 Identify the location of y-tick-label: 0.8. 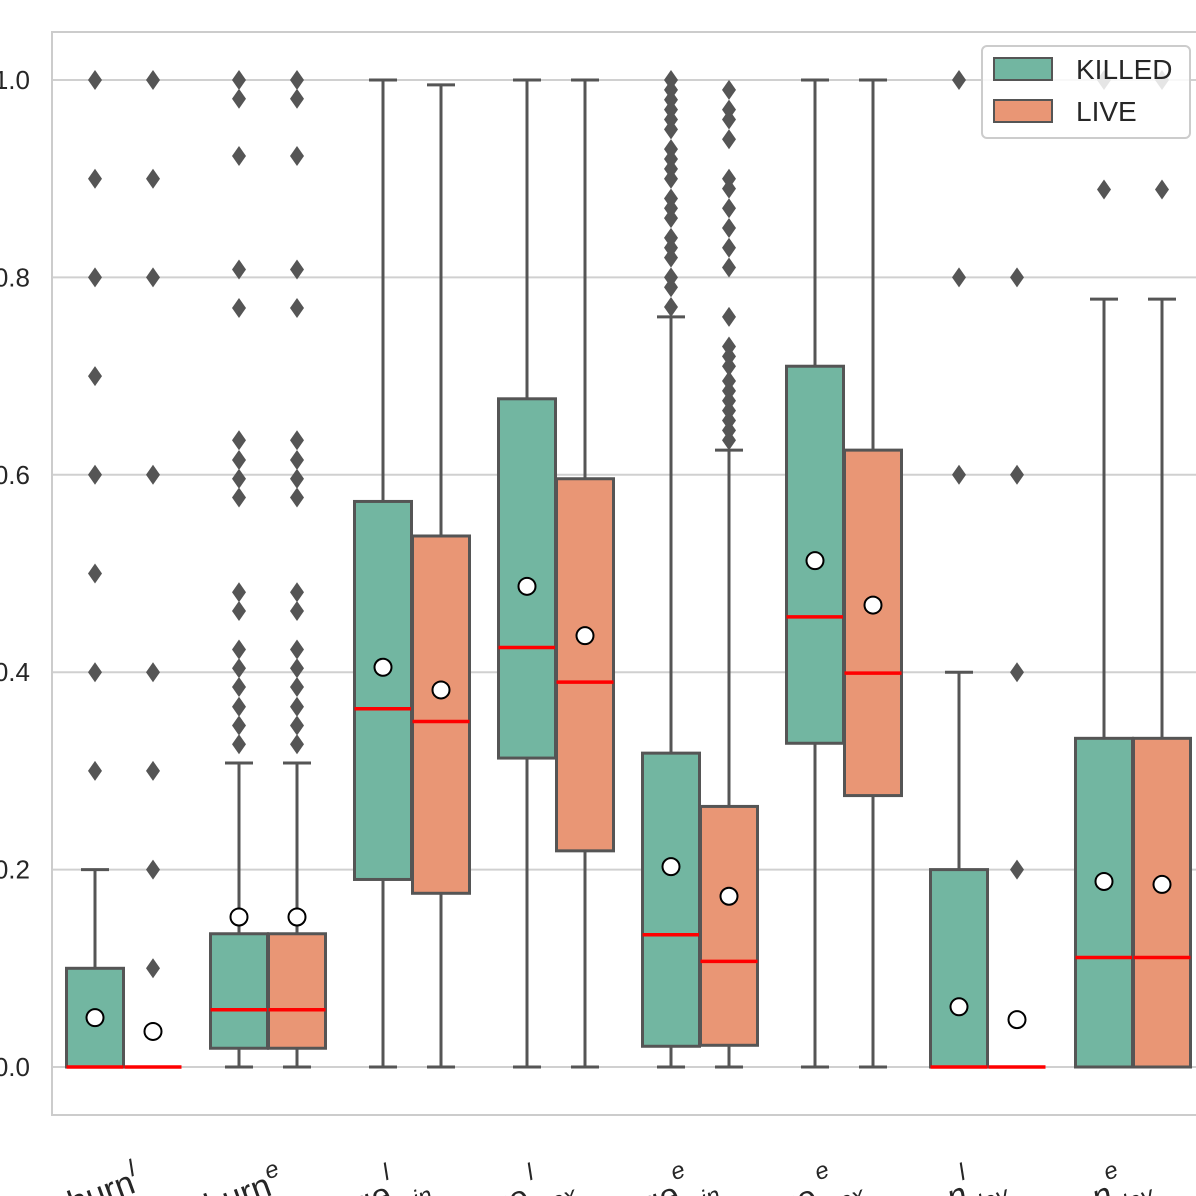
(15, 277).